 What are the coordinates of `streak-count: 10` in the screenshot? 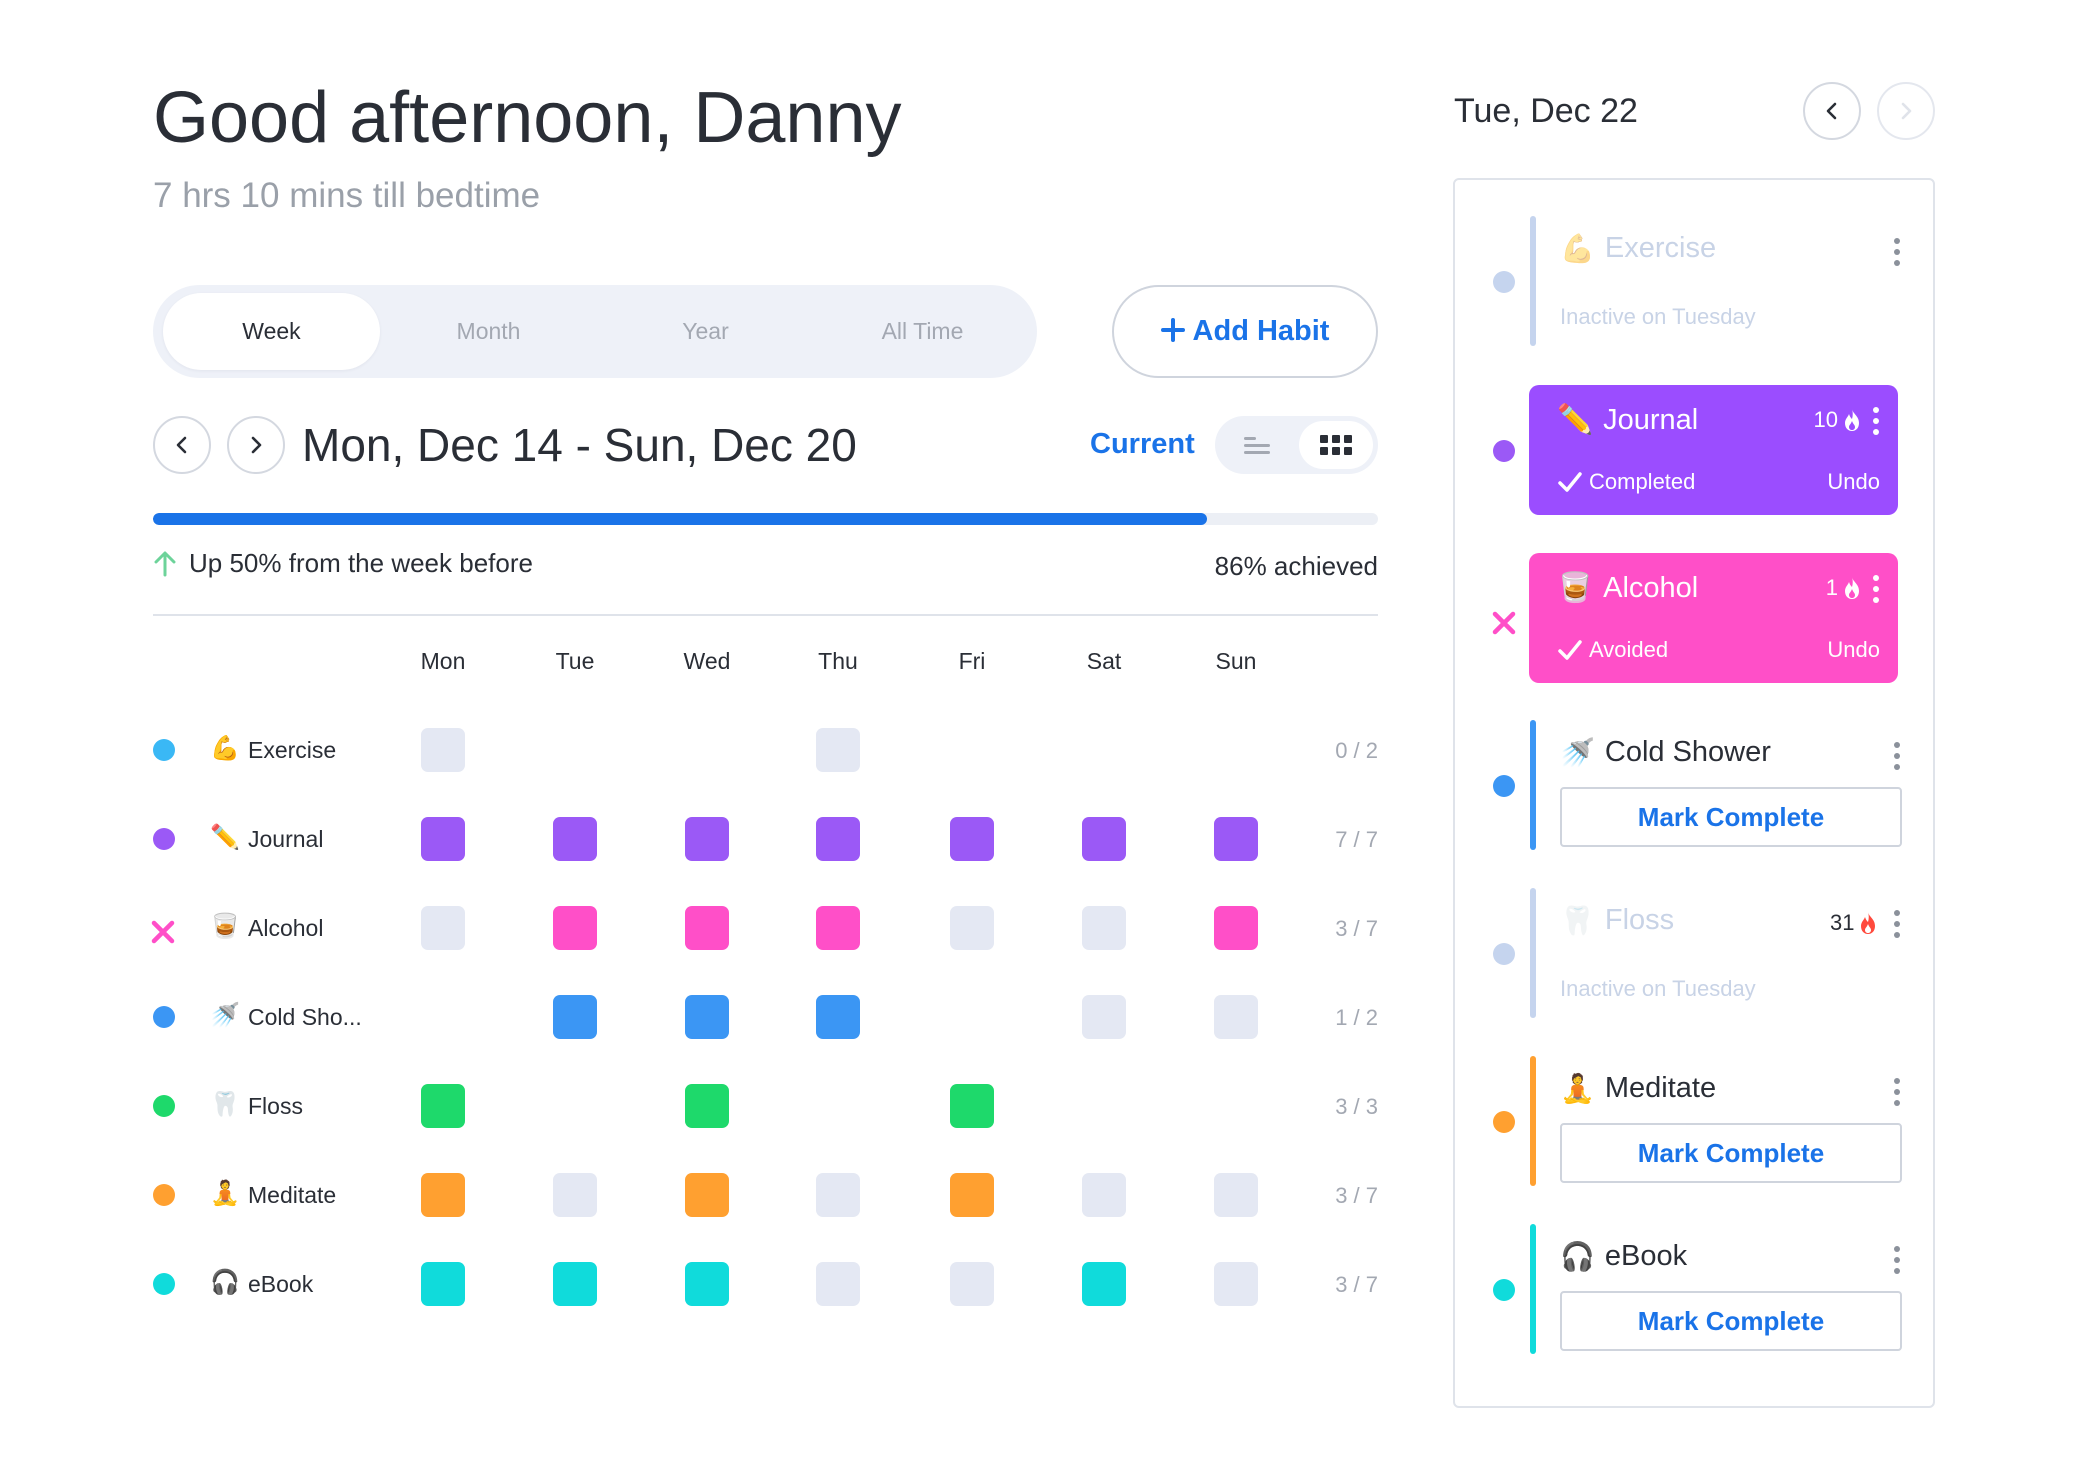 It's located at (1838, 420).